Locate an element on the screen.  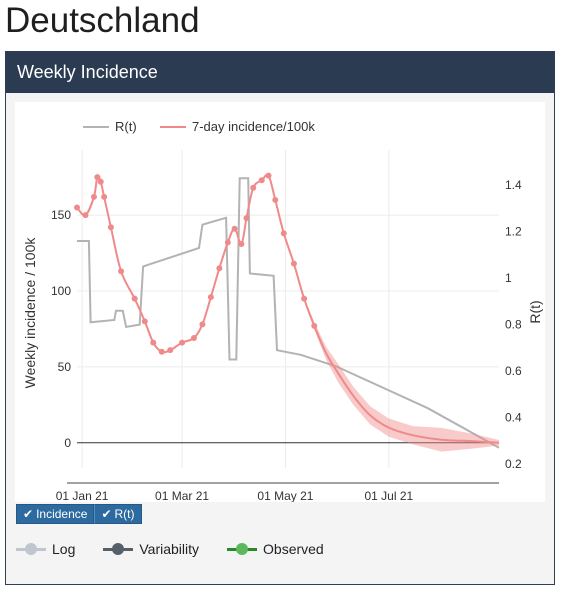
x-tick-label: 01 Mar 21 is located at coordinates (182, 495).